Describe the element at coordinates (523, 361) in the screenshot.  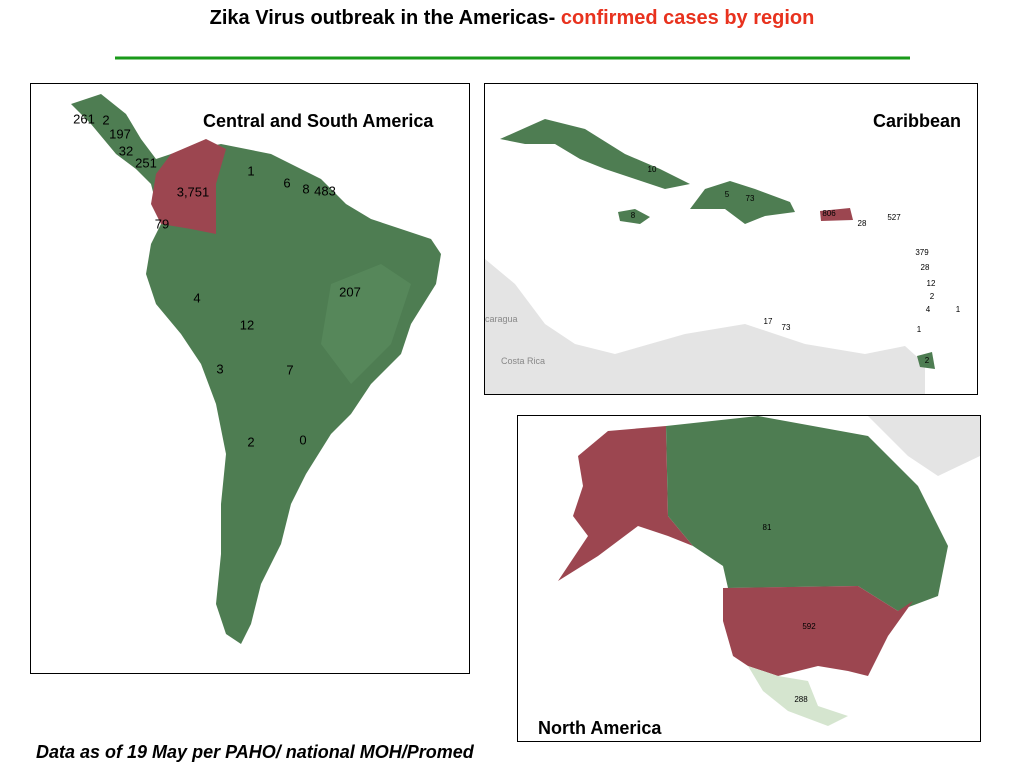
I see `basemap-label: Costa Rica` at that location.